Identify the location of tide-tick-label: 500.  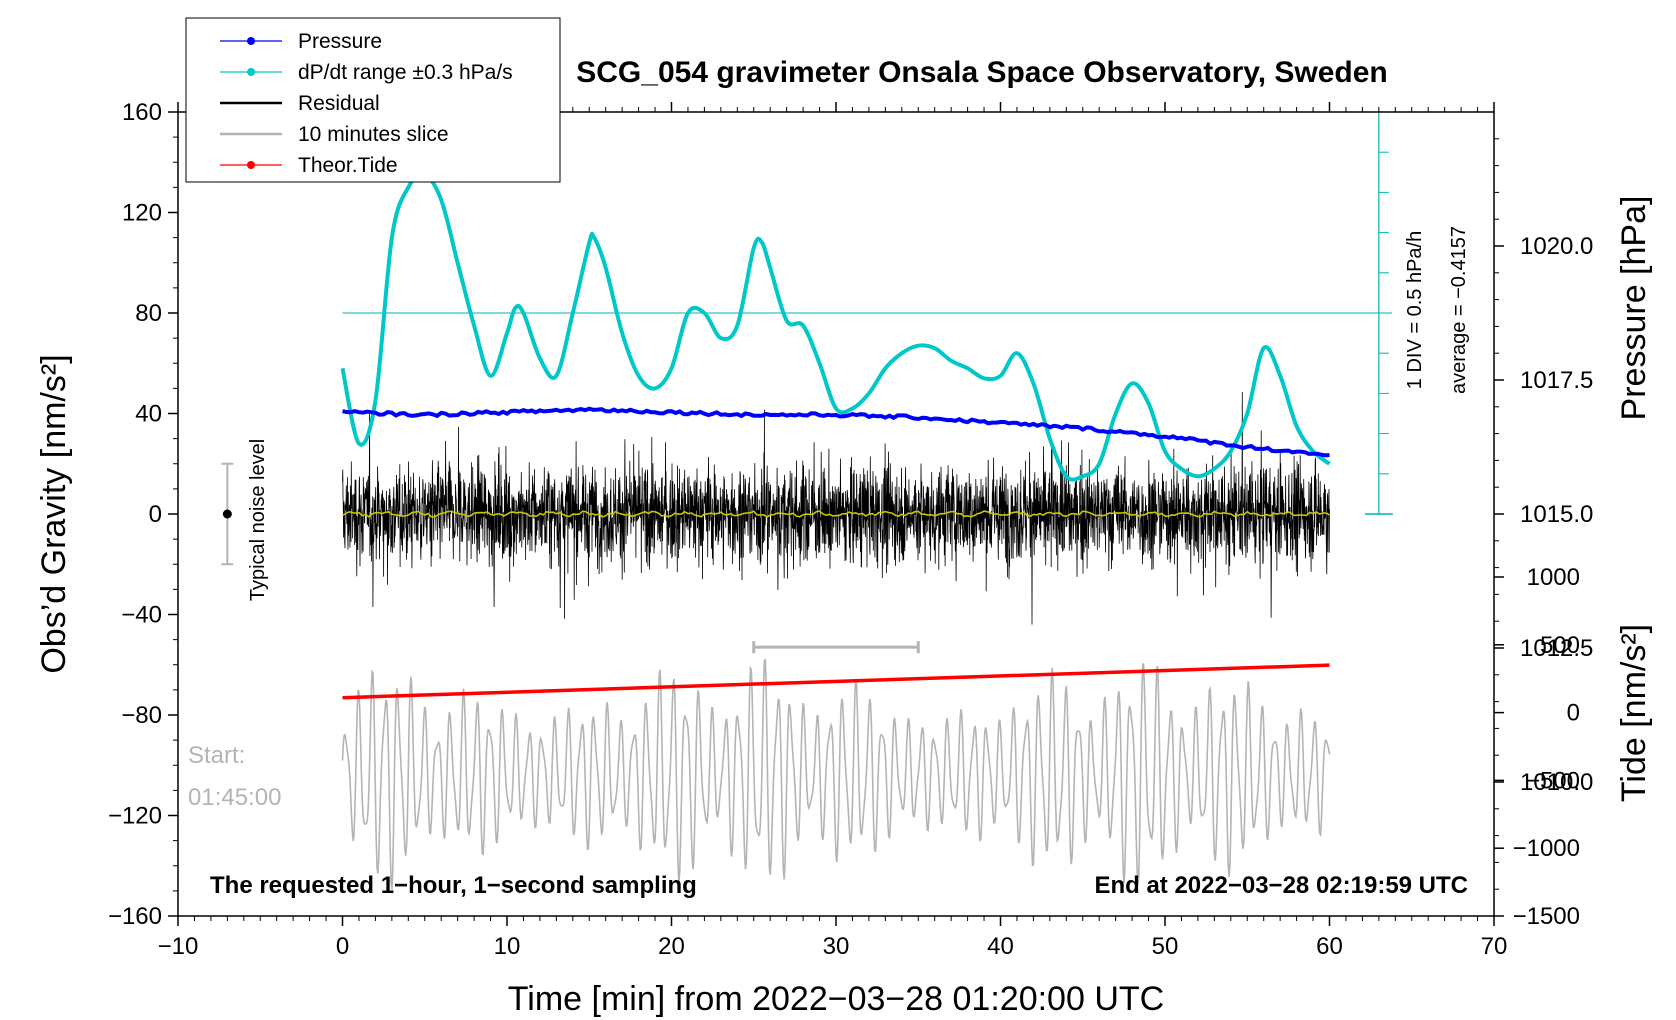
(1560, 645).